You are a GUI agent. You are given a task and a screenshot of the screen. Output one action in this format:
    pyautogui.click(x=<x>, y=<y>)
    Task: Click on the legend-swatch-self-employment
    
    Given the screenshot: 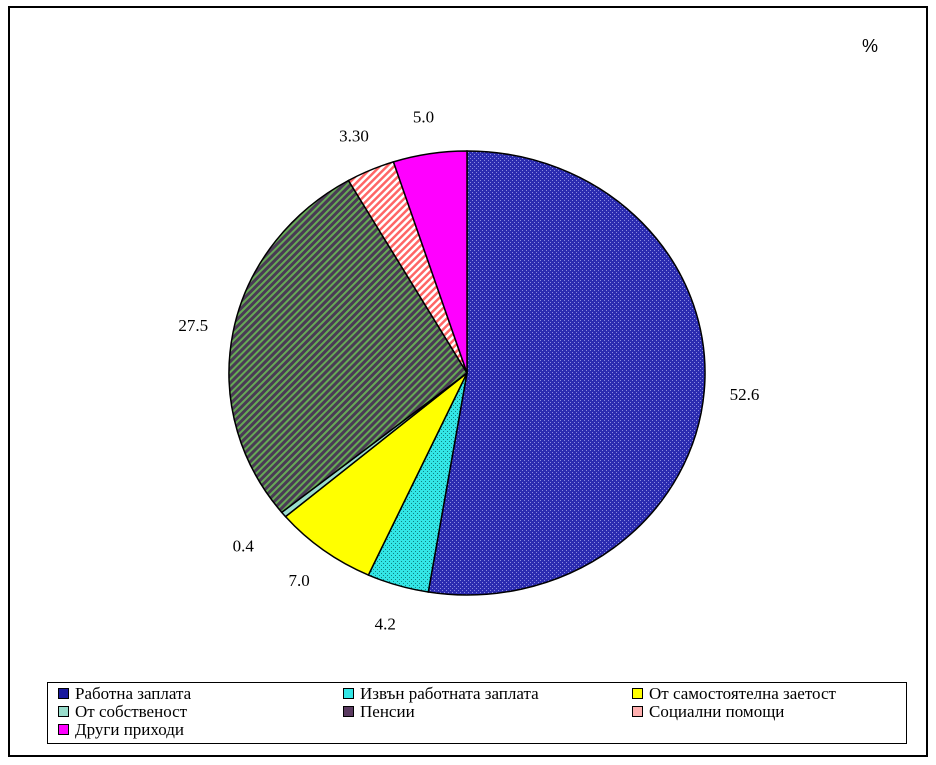 What is the action you would take?
    pyautogui.click(x=637, y=693)
    